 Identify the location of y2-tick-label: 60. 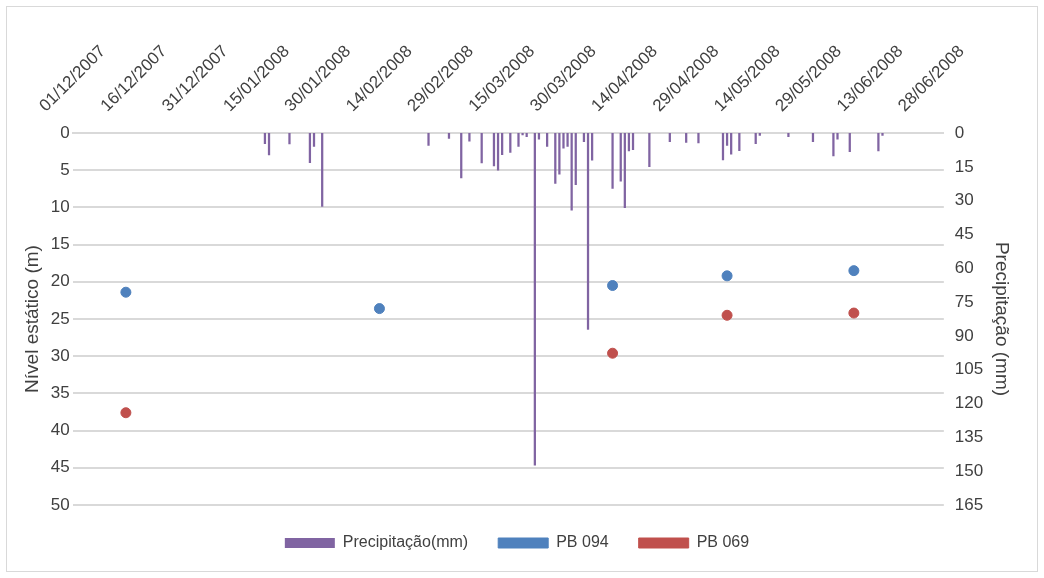
(964, 267).